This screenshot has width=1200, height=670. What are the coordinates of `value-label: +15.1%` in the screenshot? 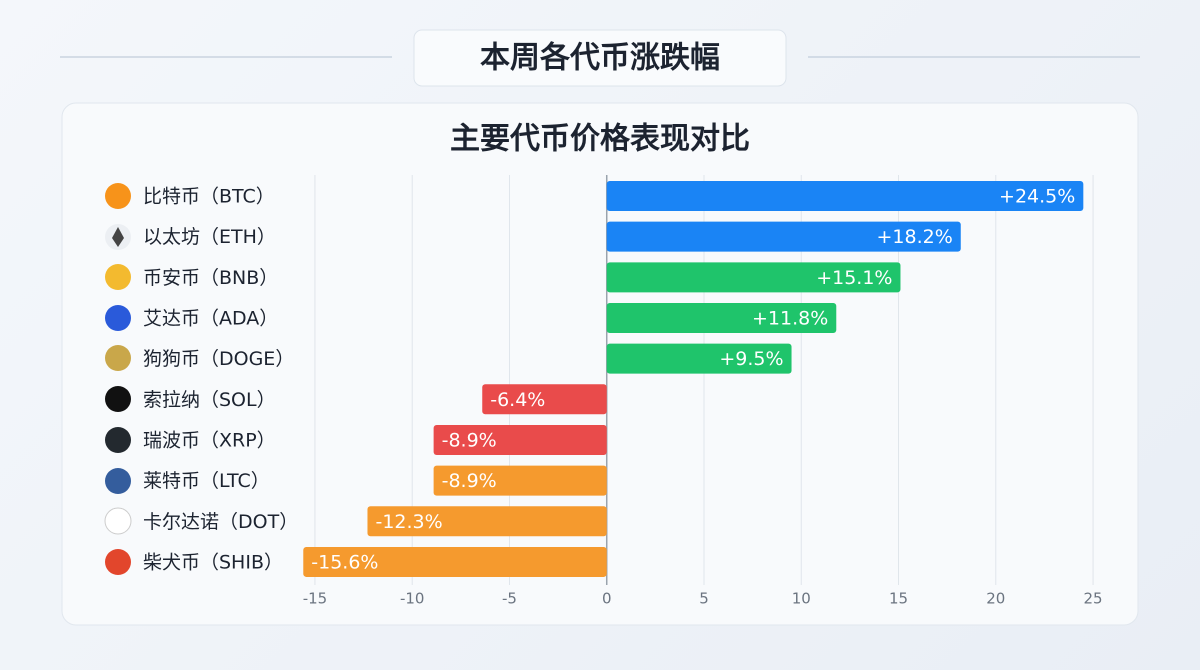 It's located at (854, 278).